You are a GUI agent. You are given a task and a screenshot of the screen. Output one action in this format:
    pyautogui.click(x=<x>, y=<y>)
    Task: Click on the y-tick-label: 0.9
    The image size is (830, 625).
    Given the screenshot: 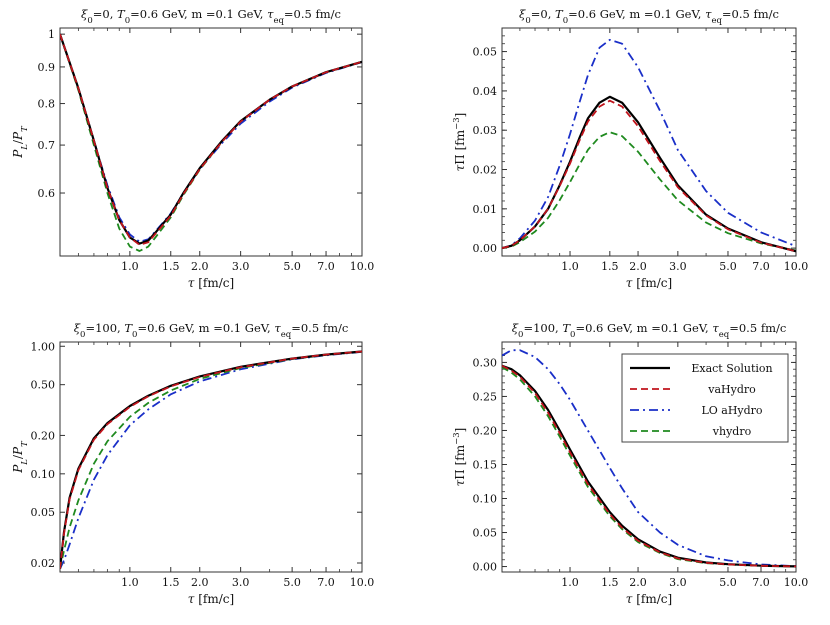 What is the action you would take?
    pyautogui.click(x=47, y=67)
    